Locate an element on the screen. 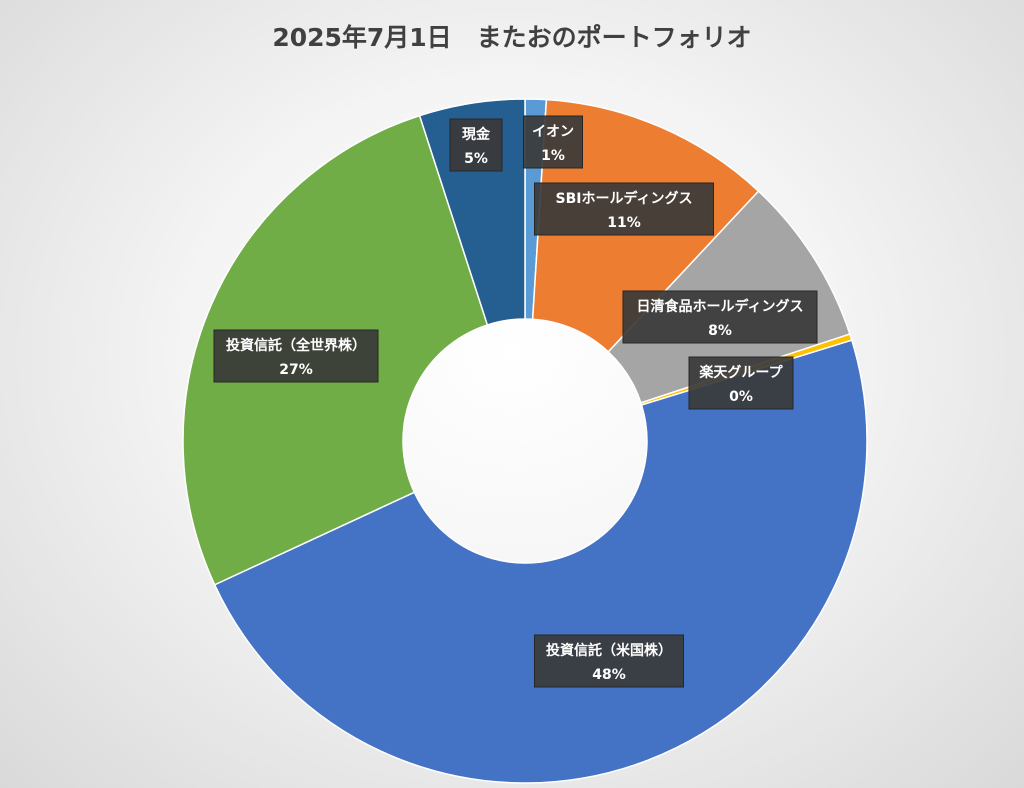 The width and height of the screenshot is (1024, 788). data-label-percent: 48% is located at coordinates (609, 675).